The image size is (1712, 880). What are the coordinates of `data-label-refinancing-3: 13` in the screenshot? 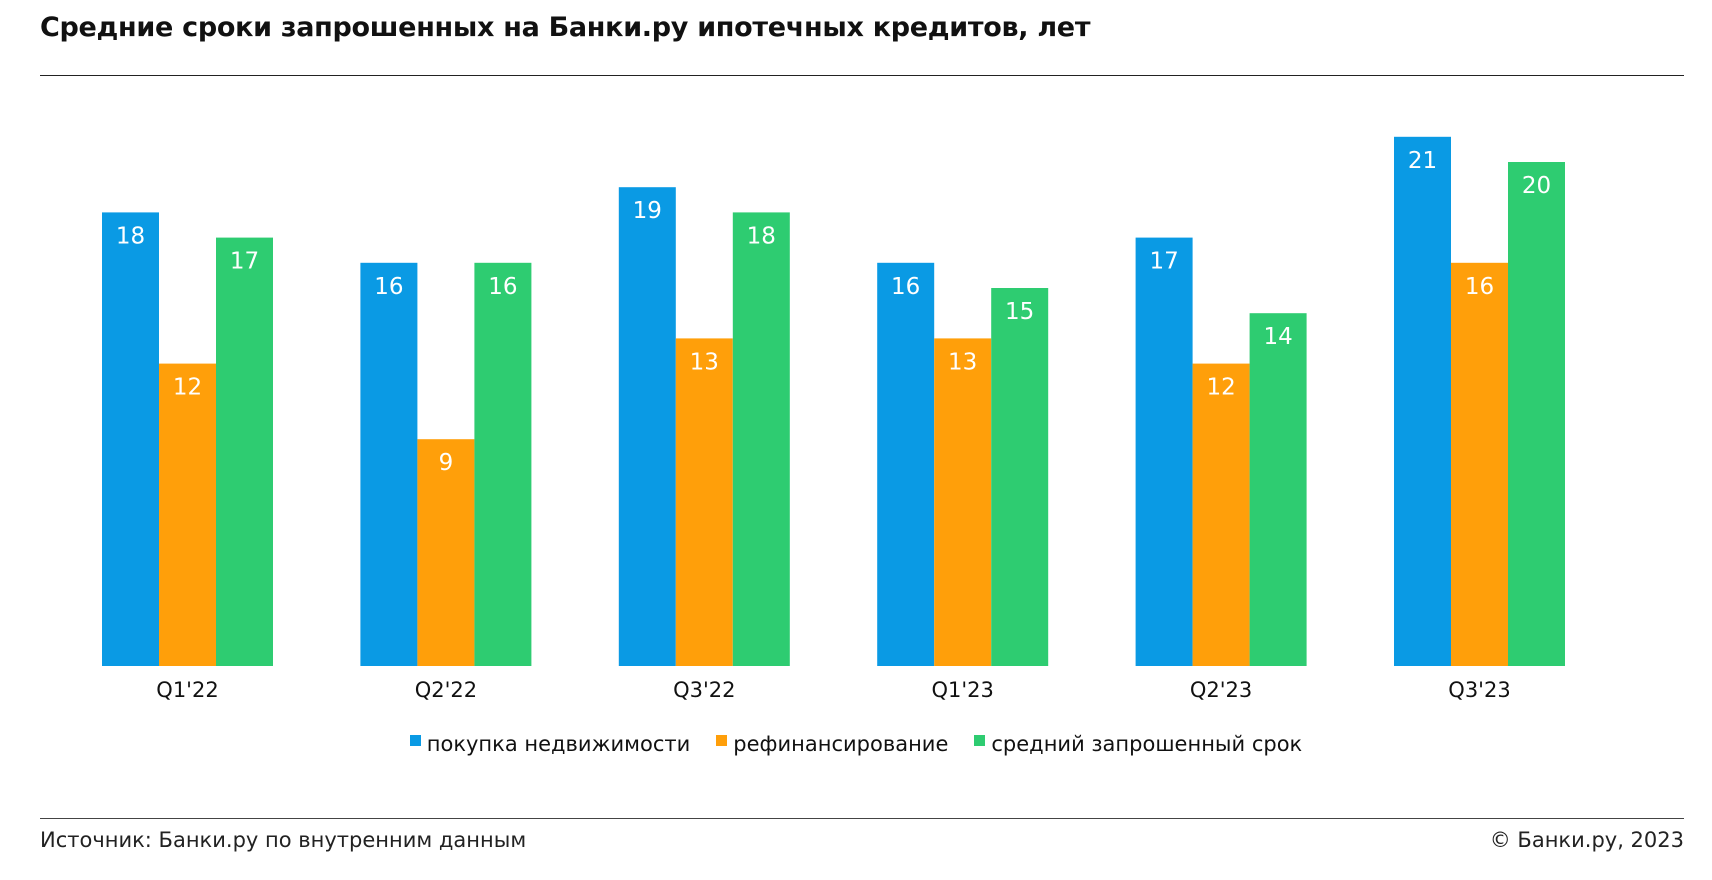 It's located at (962, 362).